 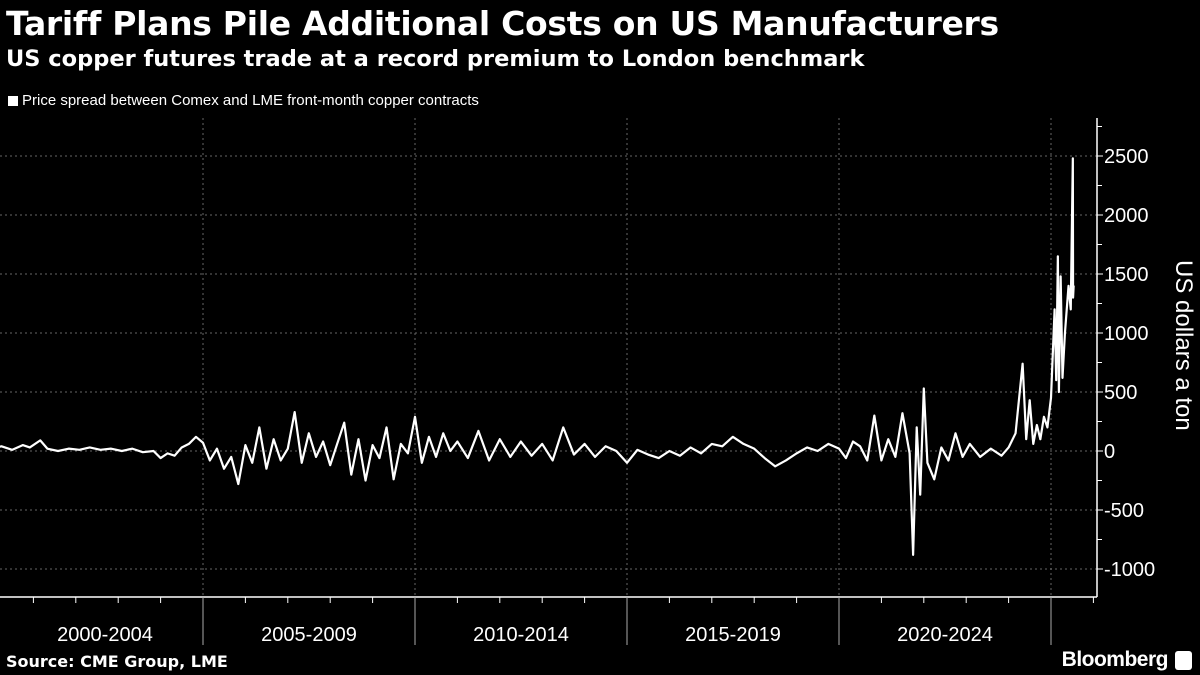 I want to click on bloomberg-chart-icon, so click(x=1183, y=660).